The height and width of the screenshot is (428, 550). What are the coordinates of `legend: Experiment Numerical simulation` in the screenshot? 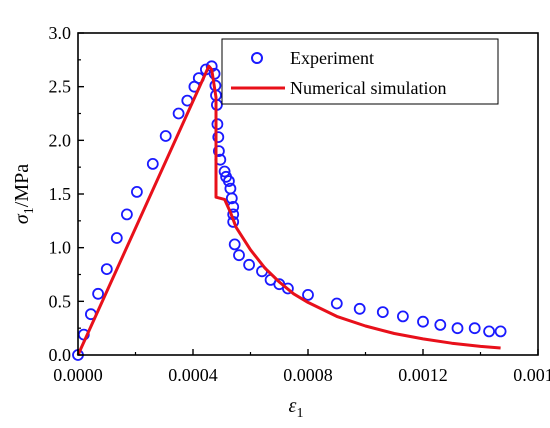 It's located at (360, 71).